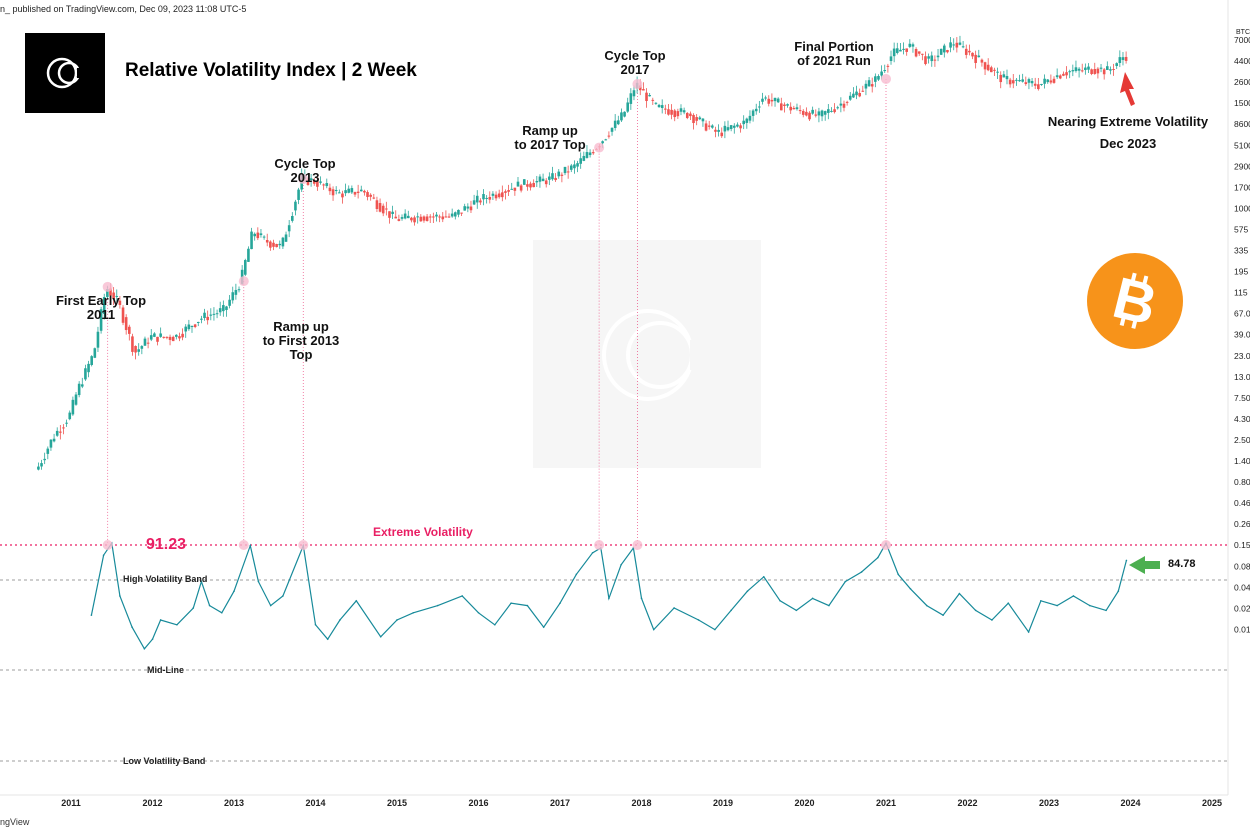  Describe the element at coordinates (635, 55) in the screenshot. I see `annotation-line: Cycle Top` at that location.